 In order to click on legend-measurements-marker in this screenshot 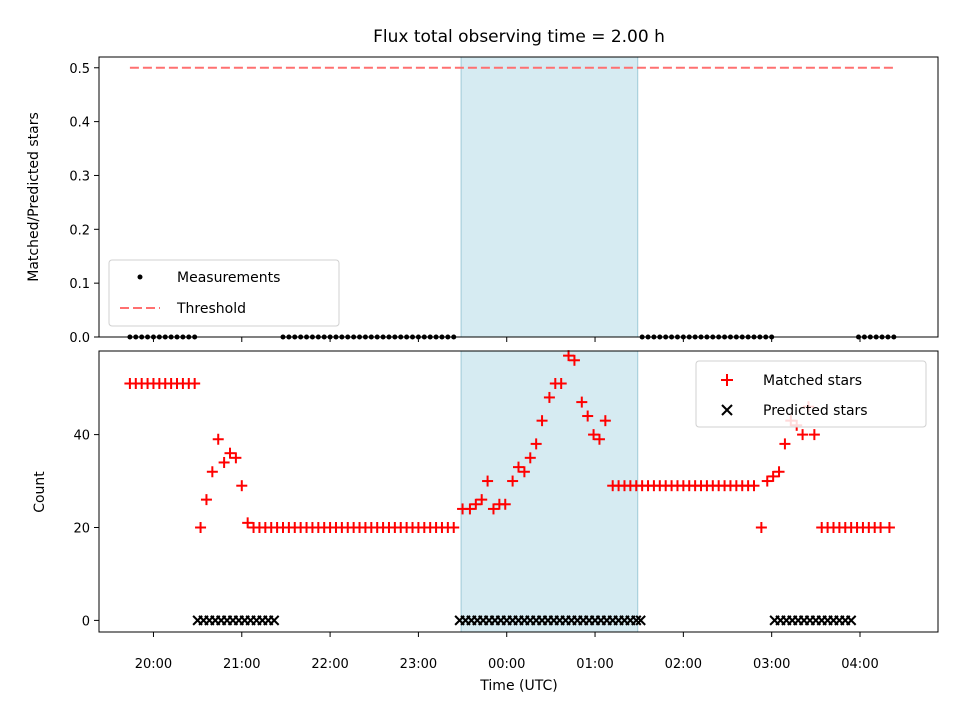, I will do `click(140, 277)`.